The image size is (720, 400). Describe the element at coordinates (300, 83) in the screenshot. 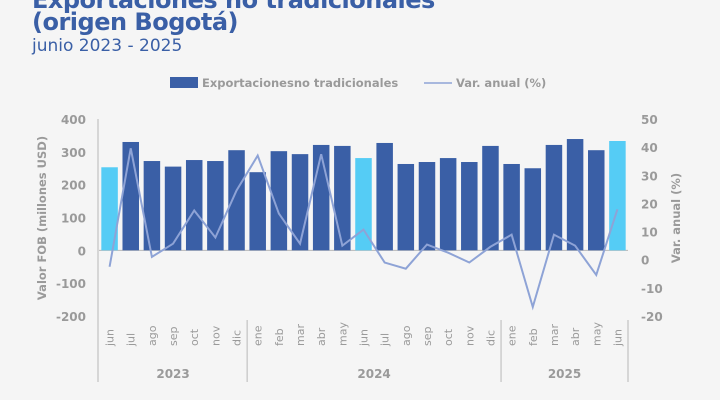

I see `legend-bar-label: Exportacionesno tradicionales` at that location.